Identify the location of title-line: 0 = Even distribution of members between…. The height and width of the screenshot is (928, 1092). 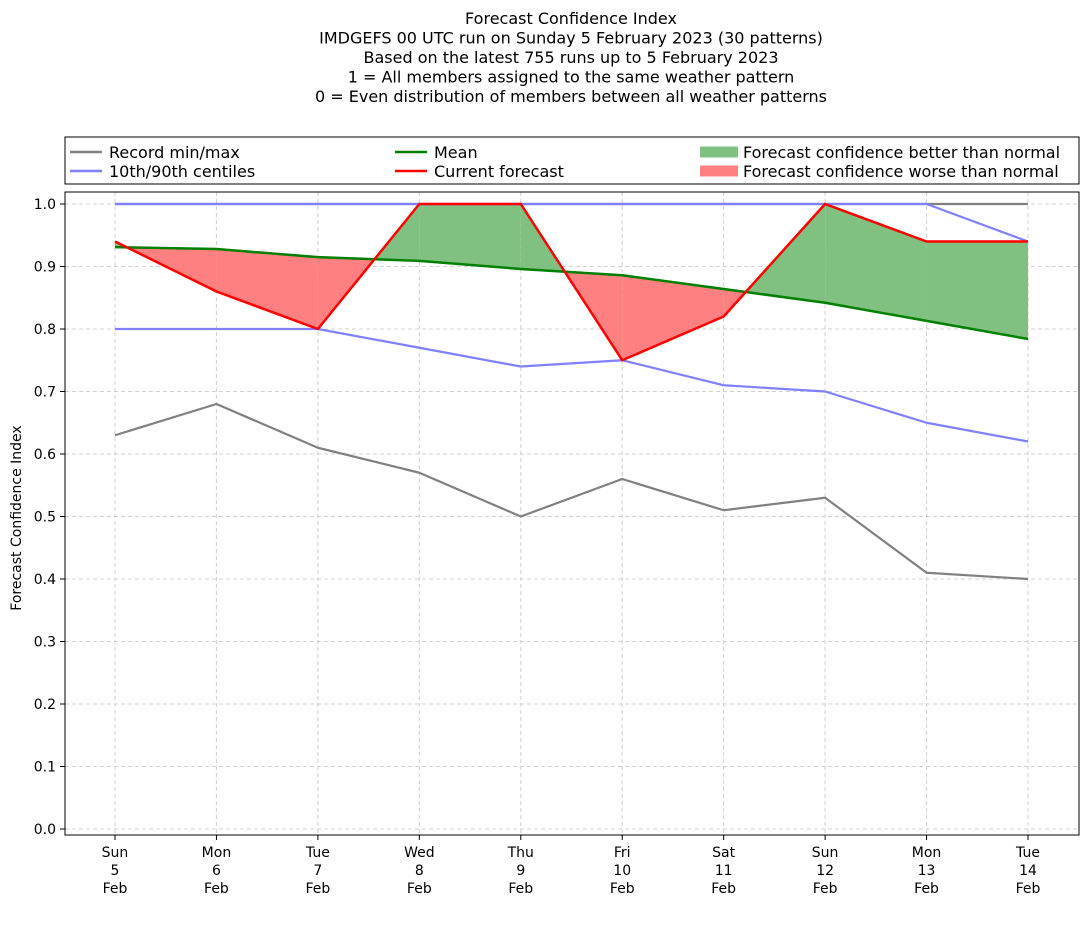
(571, 96).